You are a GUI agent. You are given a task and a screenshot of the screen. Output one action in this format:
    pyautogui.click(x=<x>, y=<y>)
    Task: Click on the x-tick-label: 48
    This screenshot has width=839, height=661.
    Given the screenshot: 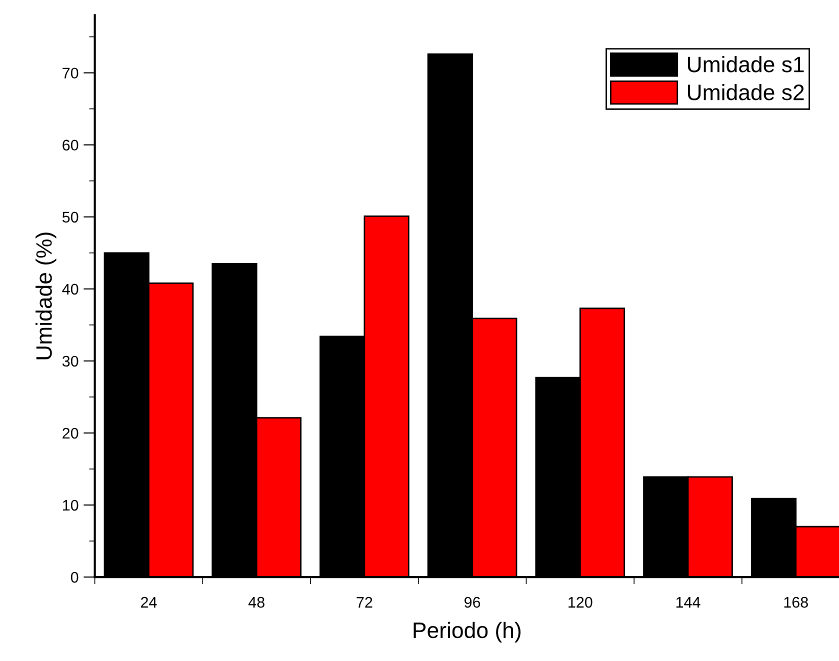 What is the action you would take?
    pyautogui.click(x=256, y=602)
    